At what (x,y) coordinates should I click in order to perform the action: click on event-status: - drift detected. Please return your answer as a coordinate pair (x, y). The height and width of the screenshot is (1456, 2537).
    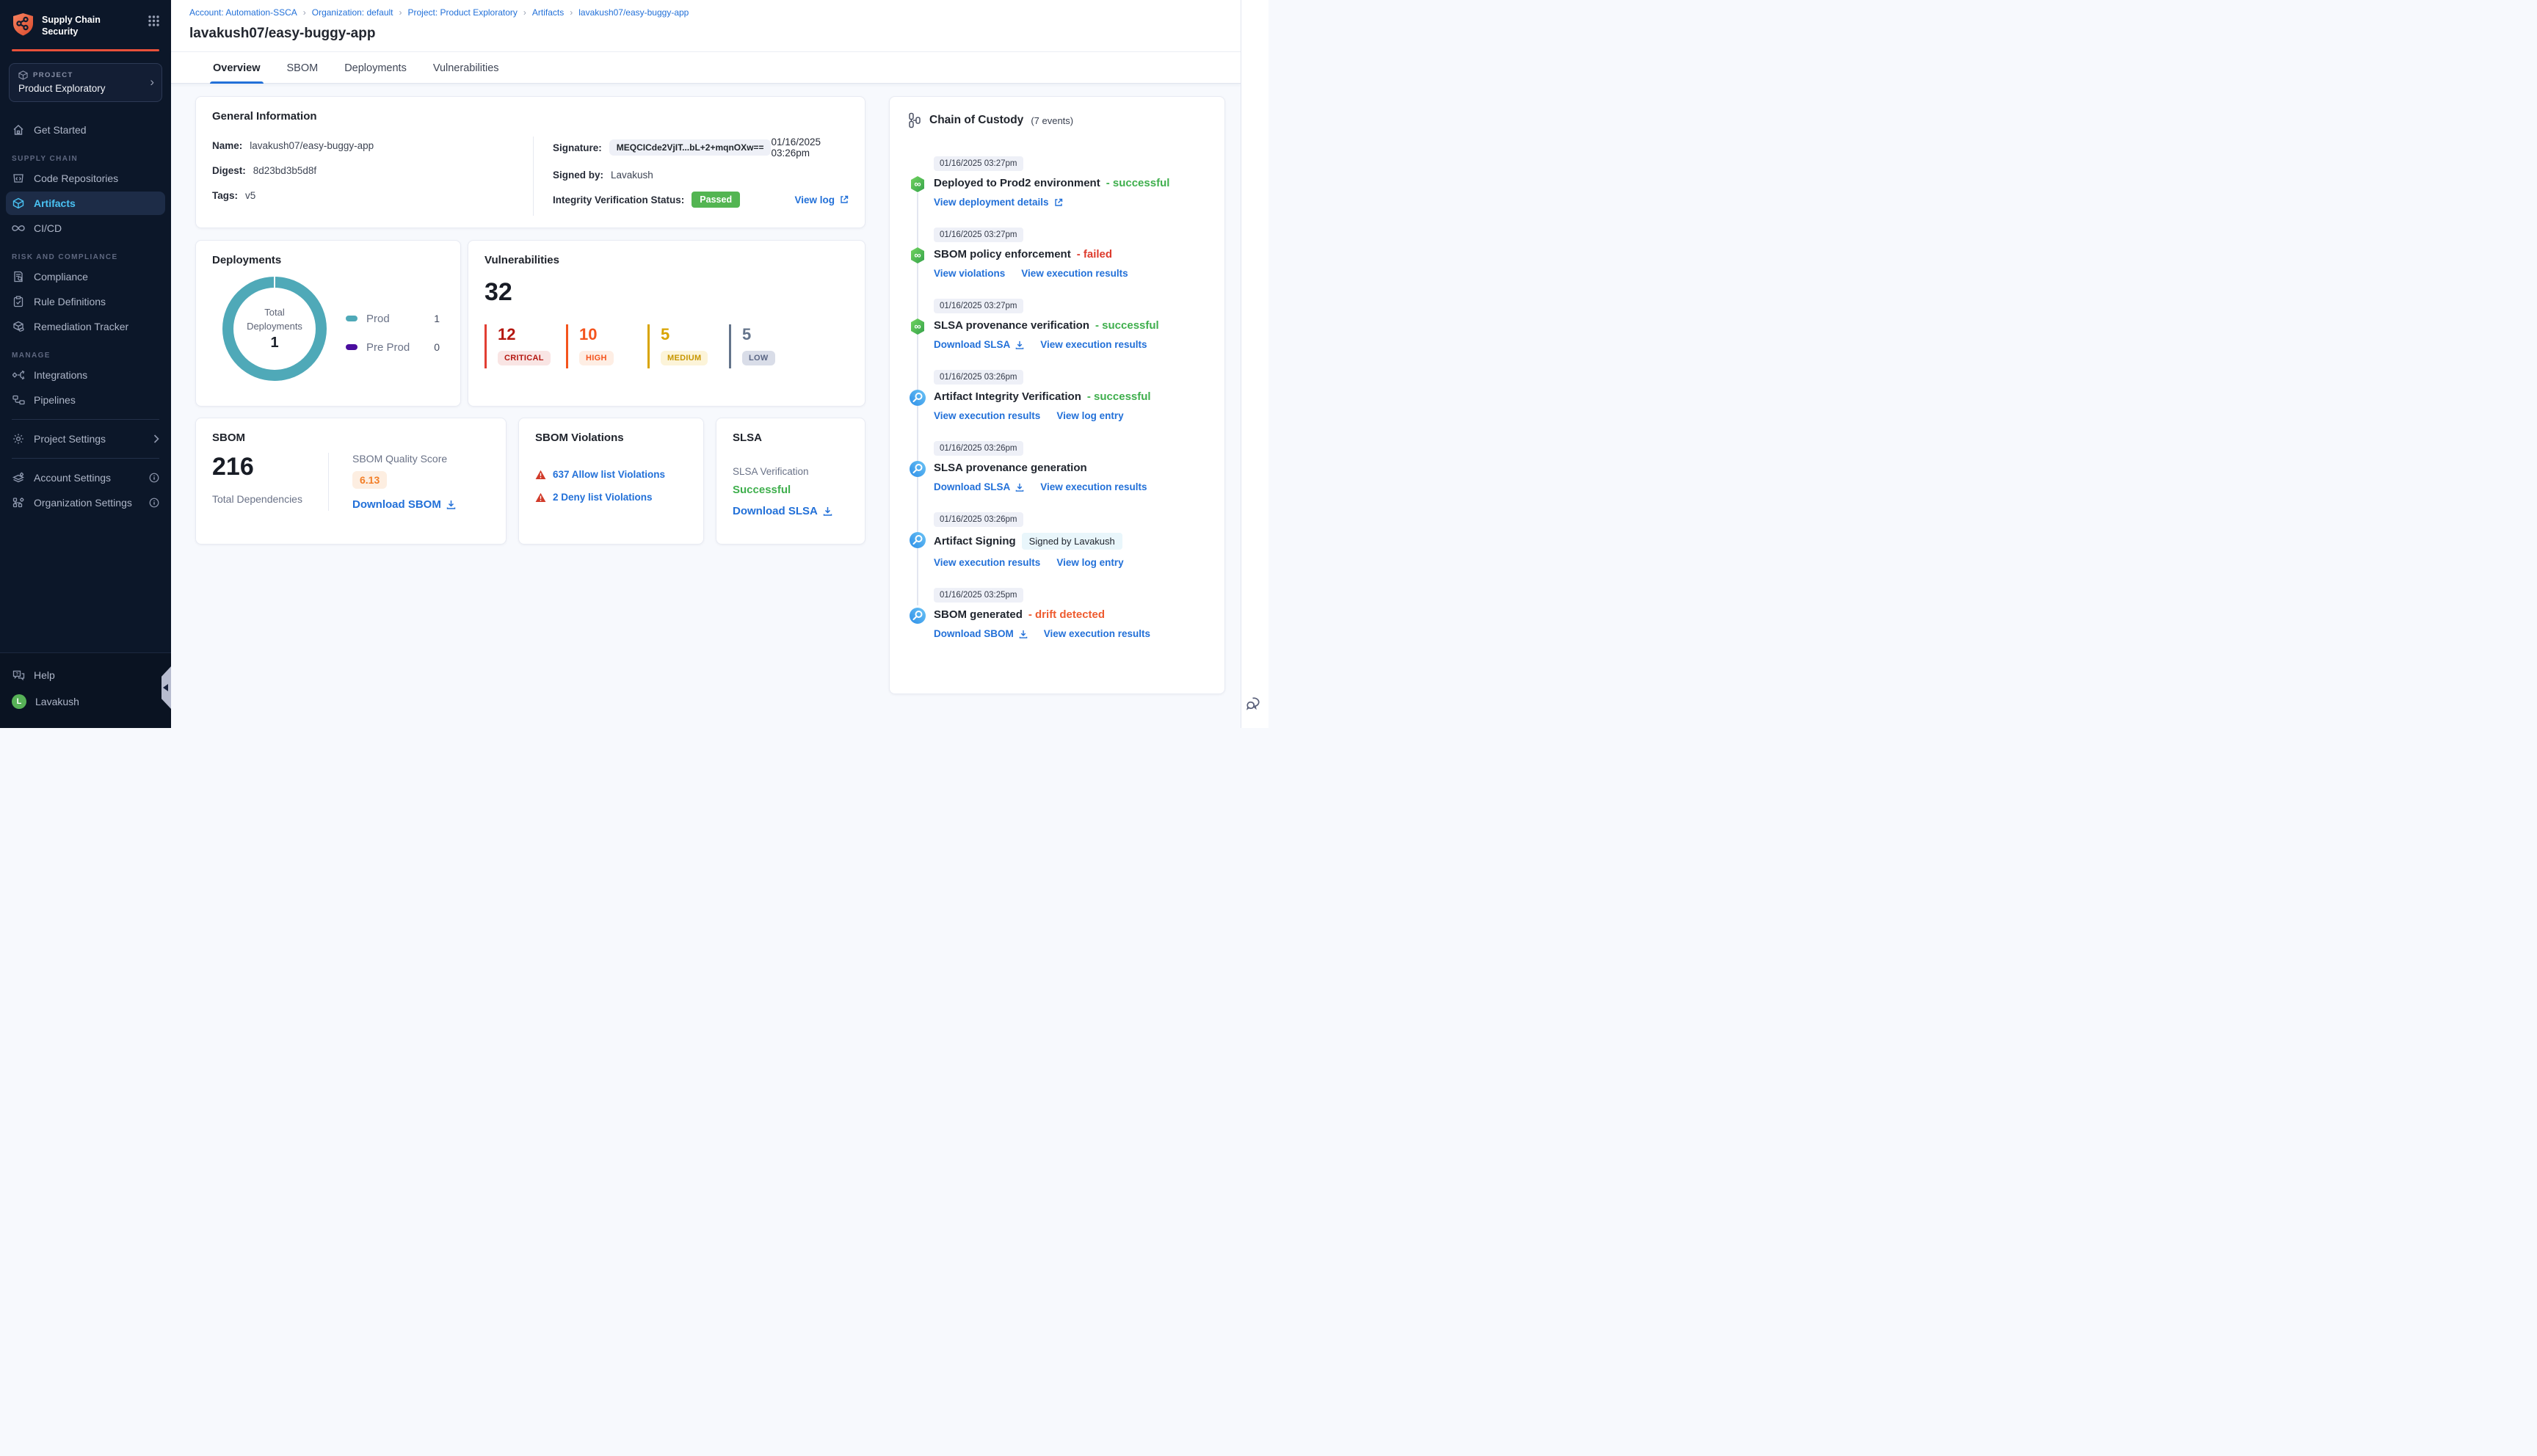
    Looking at the image, I should click on (1067, 614).